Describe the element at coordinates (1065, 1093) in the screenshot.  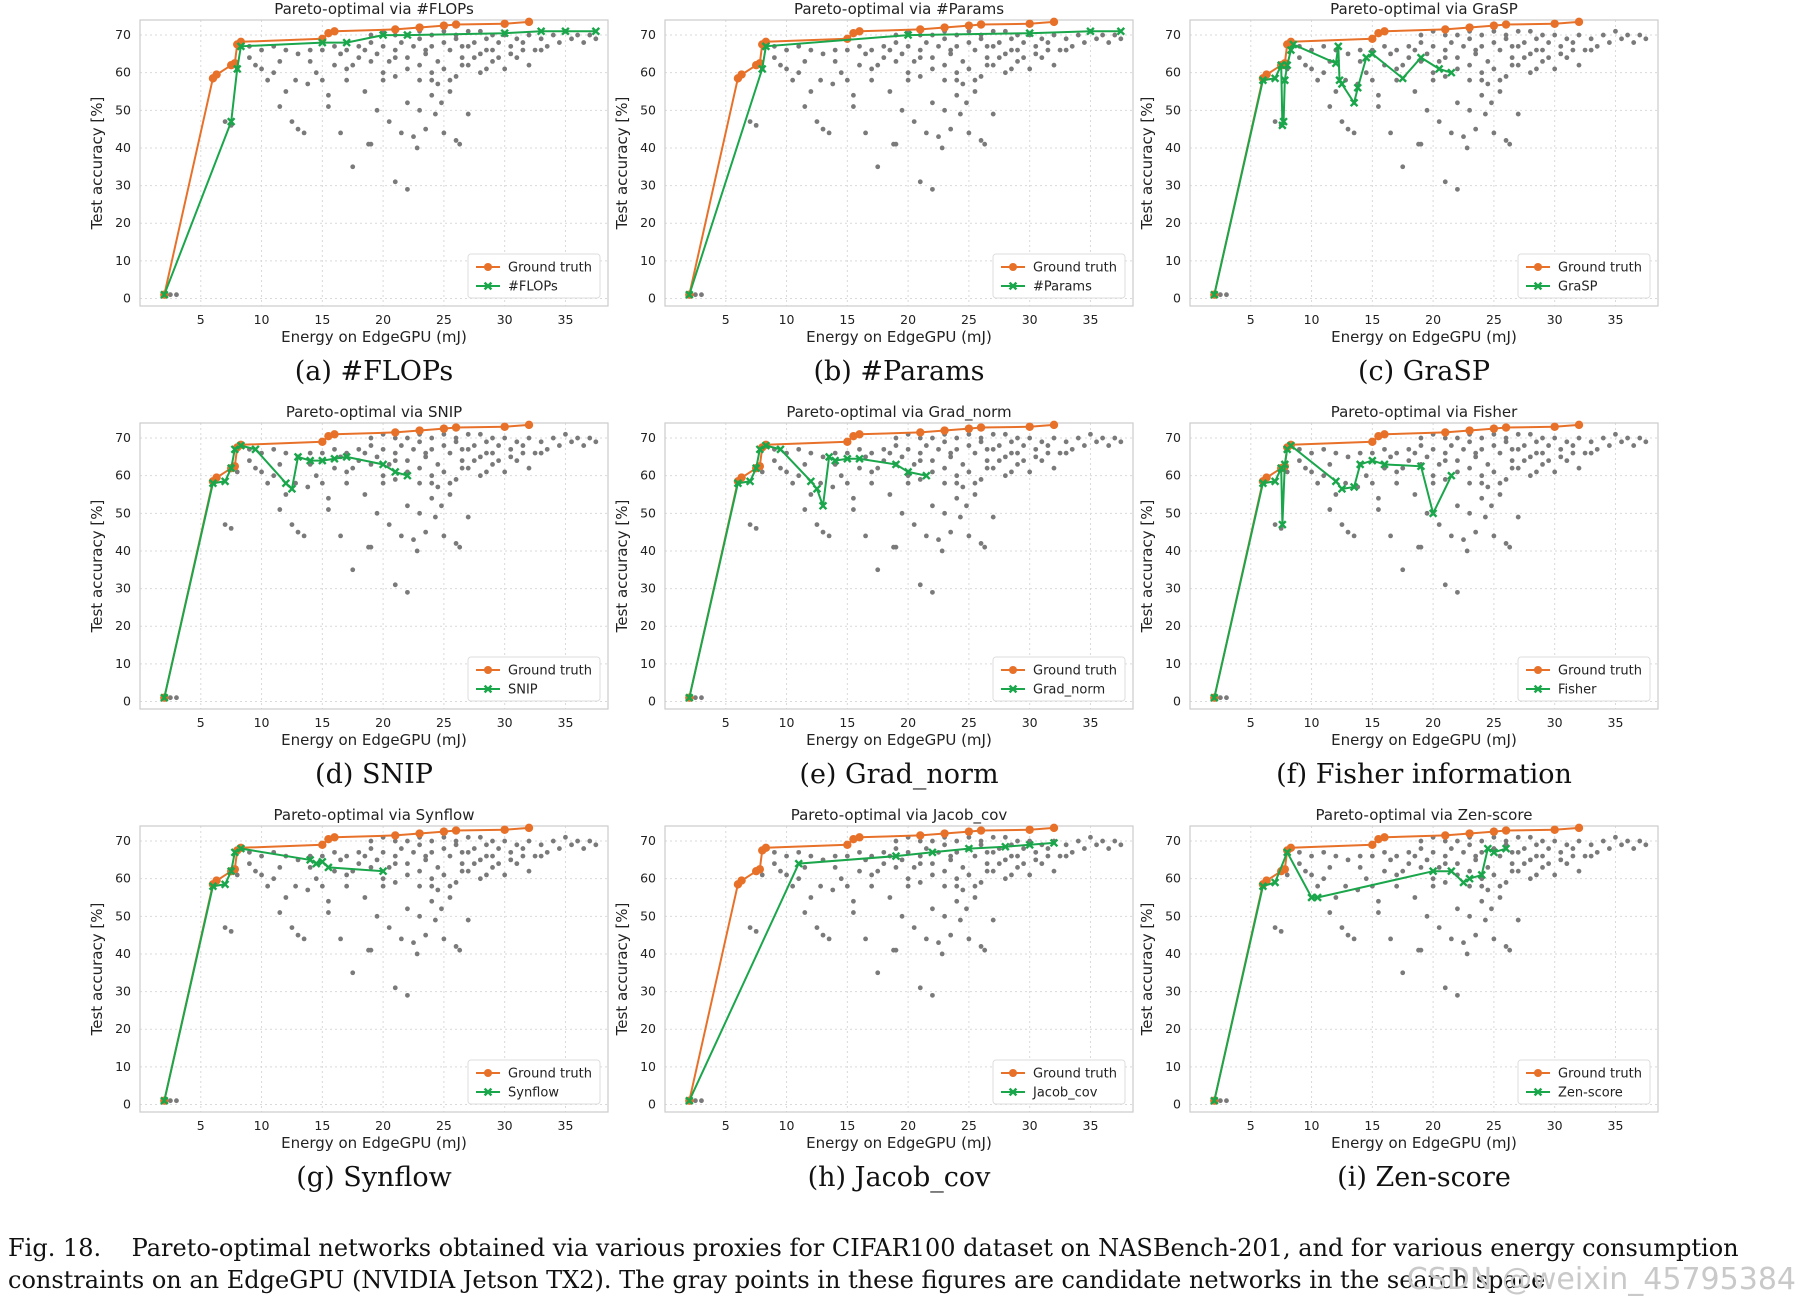
I see `legend-label: Jacob_cov` at that location.